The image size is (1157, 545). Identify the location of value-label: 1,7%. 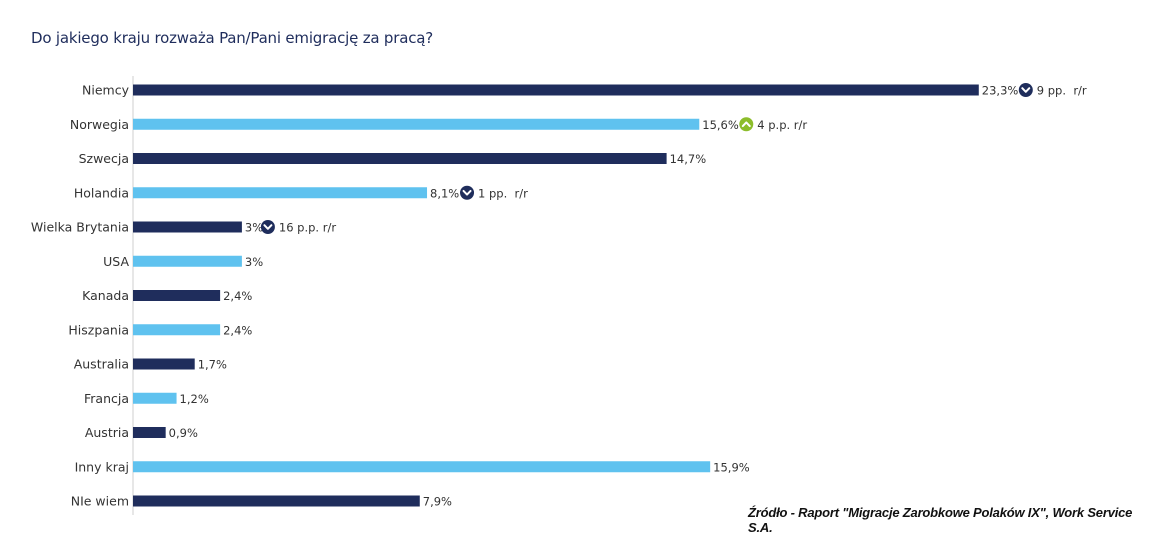
(212, 365).